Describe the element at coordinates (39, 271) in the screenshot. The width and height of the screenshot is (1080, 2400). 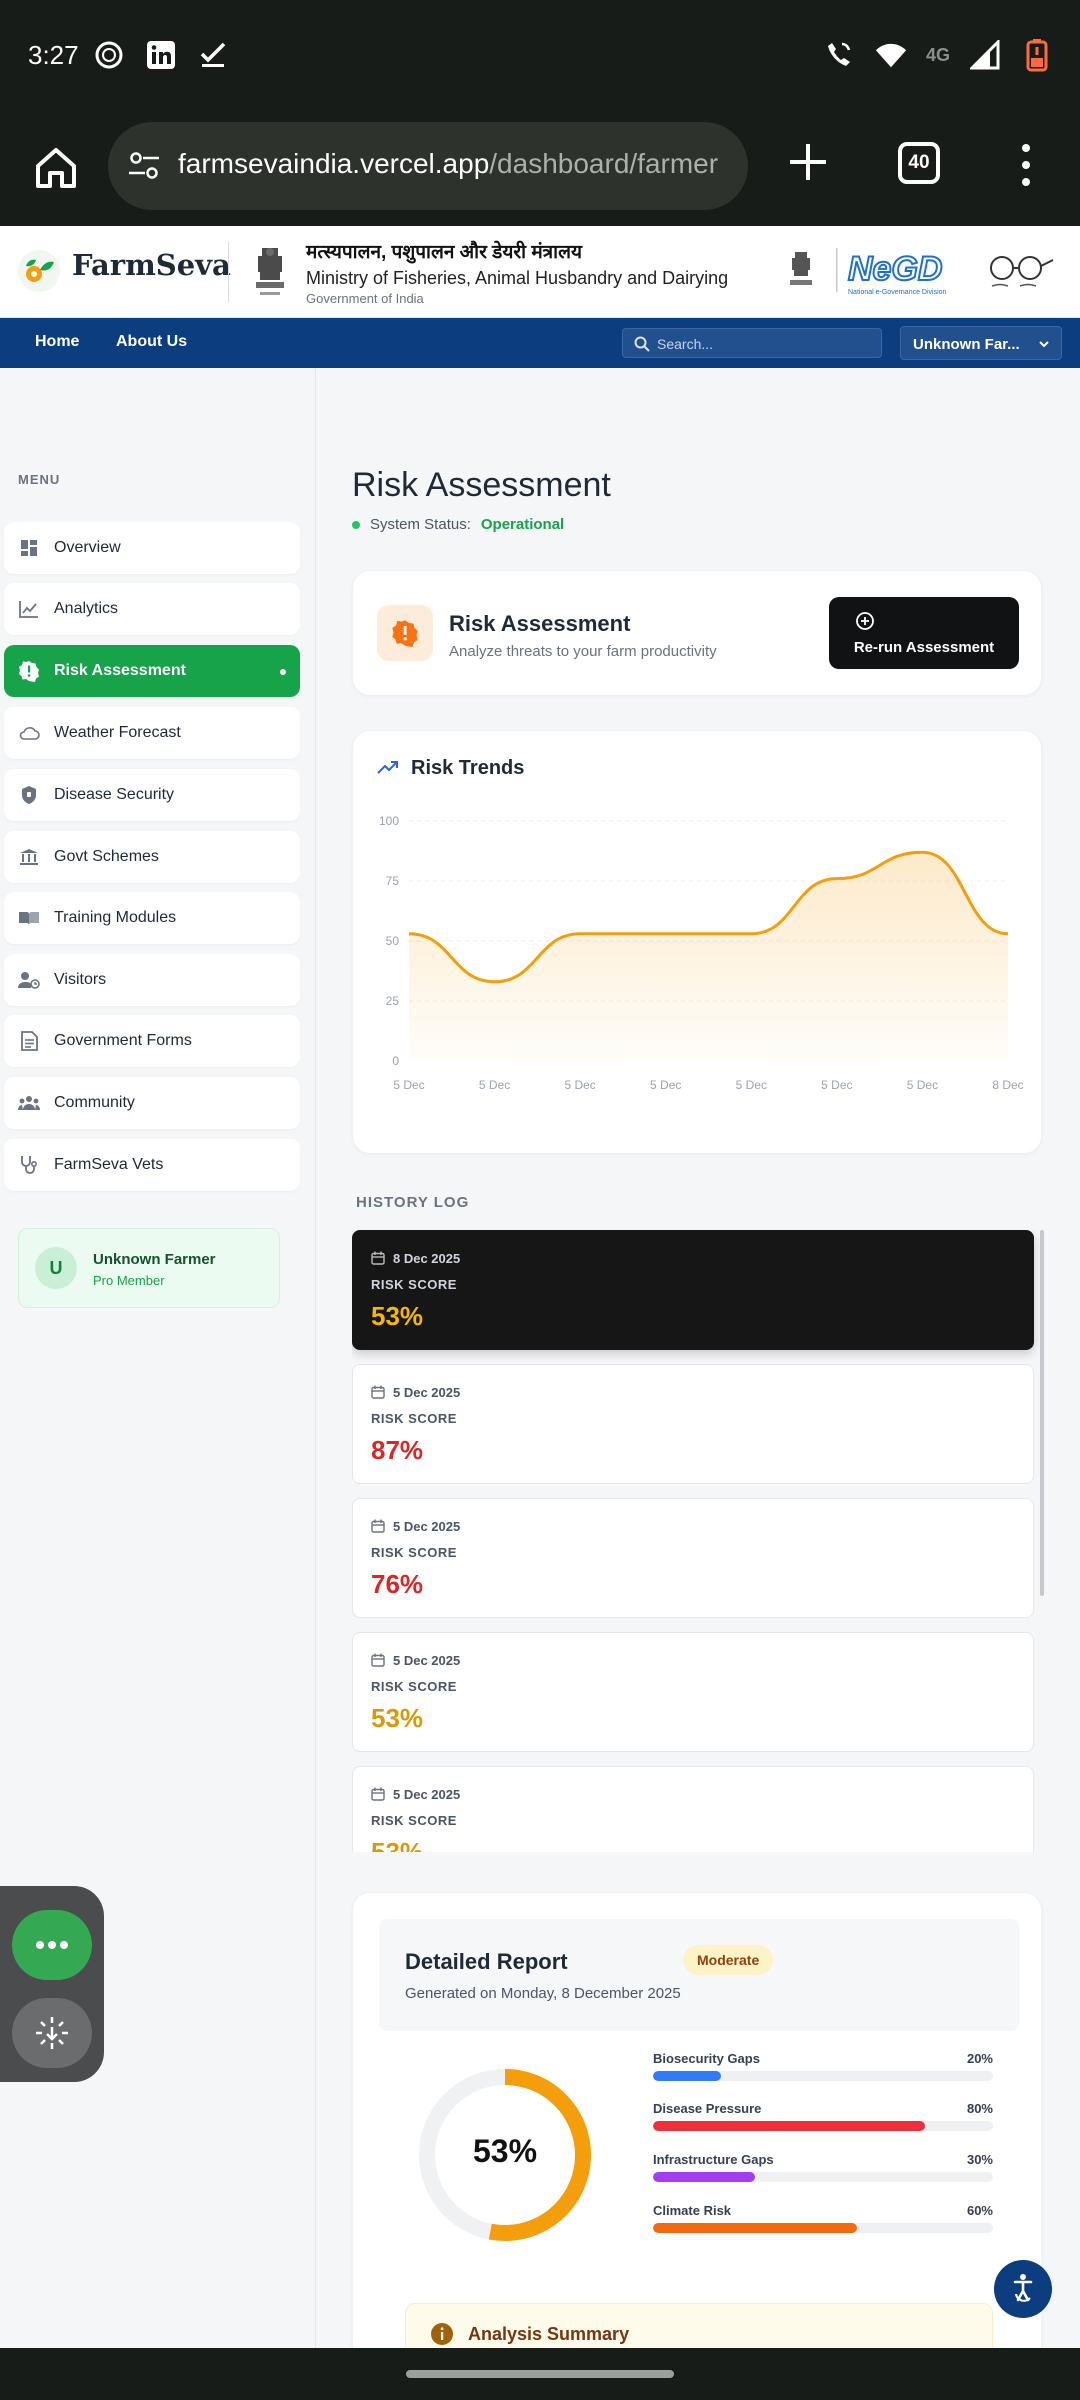
I see `farmseva-logo-icon` at that location.